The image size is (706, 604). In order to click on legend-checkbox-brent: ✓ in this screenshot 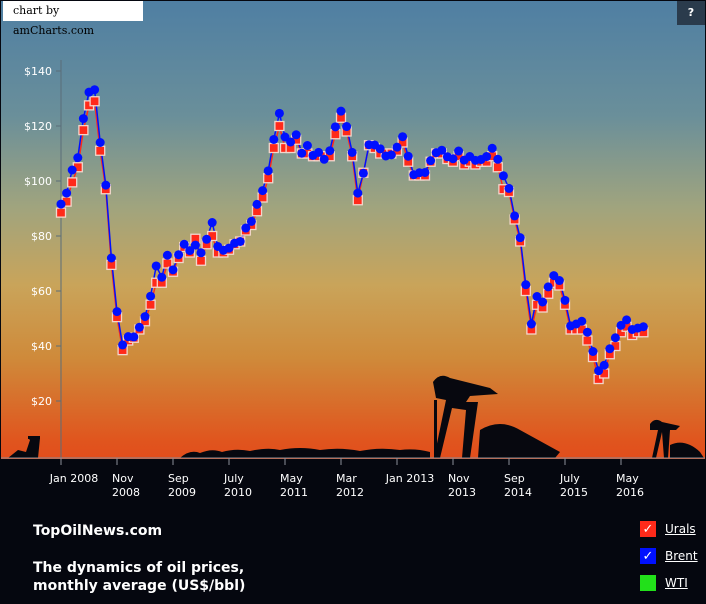, I will do `click(648, 556)`.